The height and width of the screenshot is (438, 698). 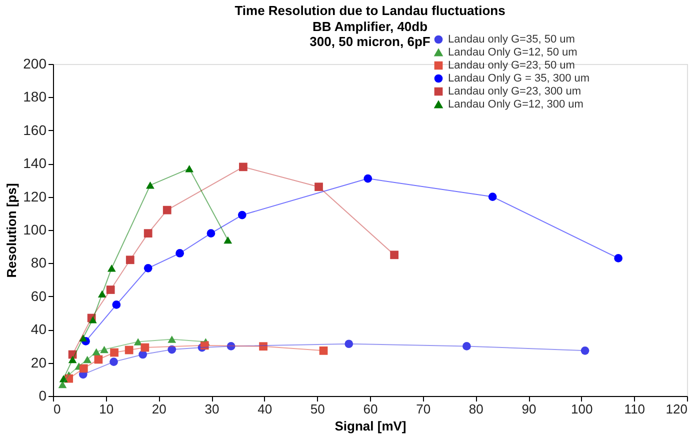 What do you see at coordinates (635, 409) in the screenshot?
I see `x-tick-label: 110` at bounding box center [635, 409].